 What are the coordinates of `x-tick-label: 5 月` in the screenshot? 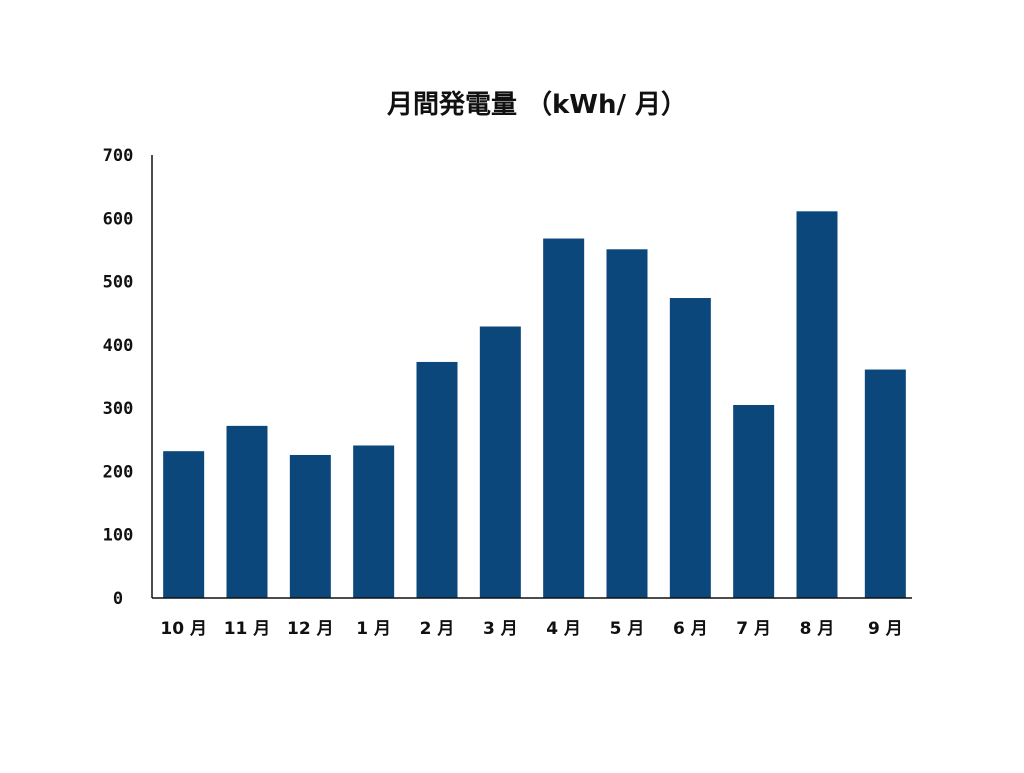 It's located at (627, 629).